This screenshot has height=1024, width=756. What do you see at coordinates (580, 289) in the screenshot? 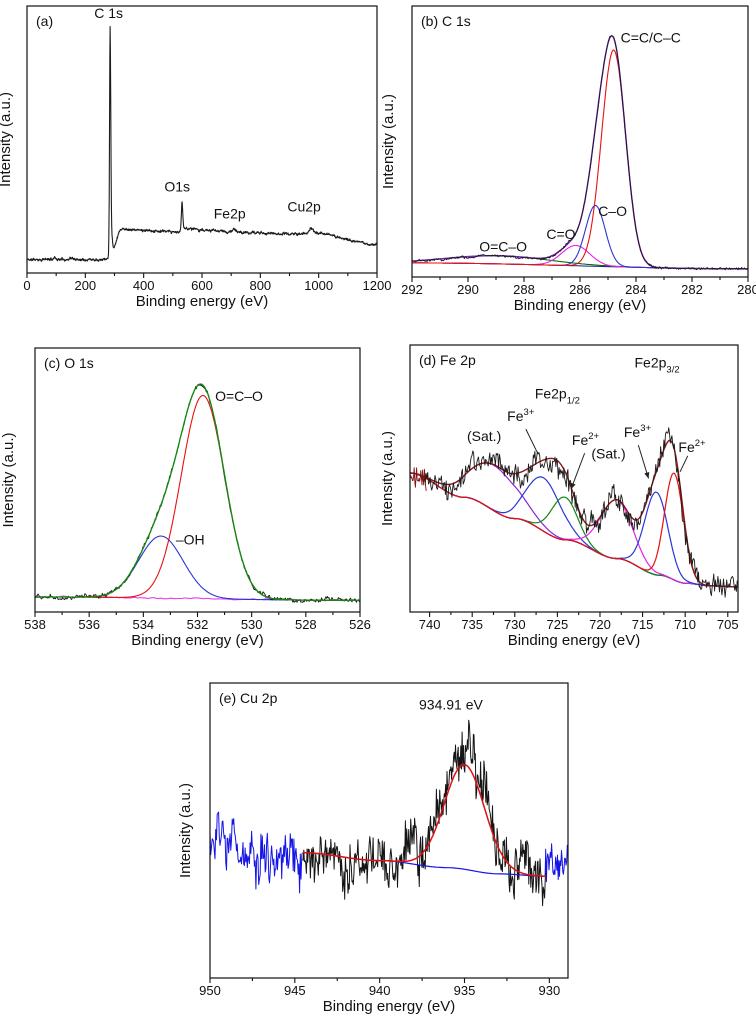
I see `x-tick-label: 286` at bounding box center [580, 289].